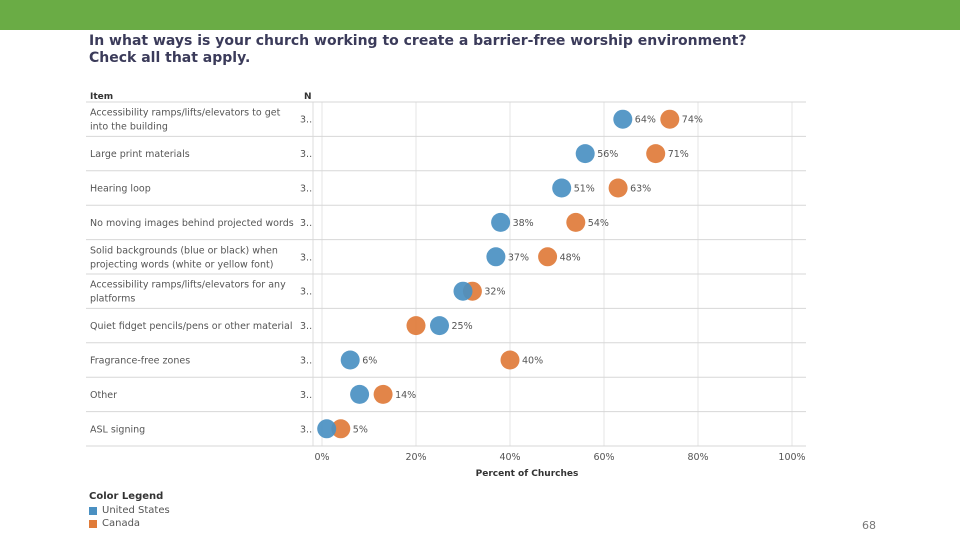 The height and width of the screenshot is (540, 960). Describe the element at coordinates (480, 15) in the screenshot. I see `header-bar` at that location.